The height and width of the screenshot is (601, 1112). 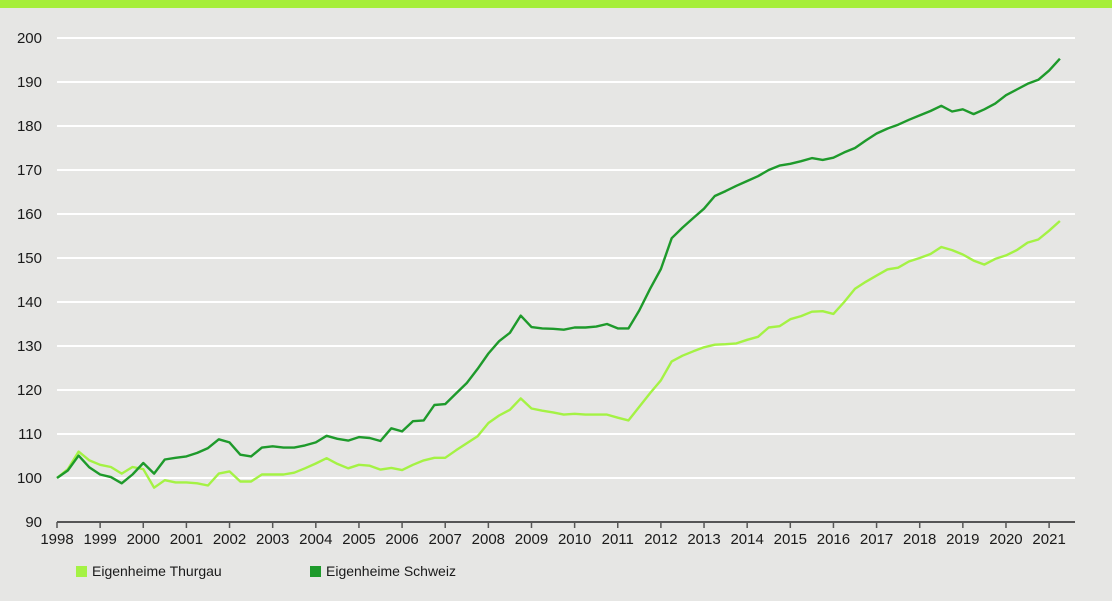 I want to click on y-tick-label: 100, so click(x=29, y=478).